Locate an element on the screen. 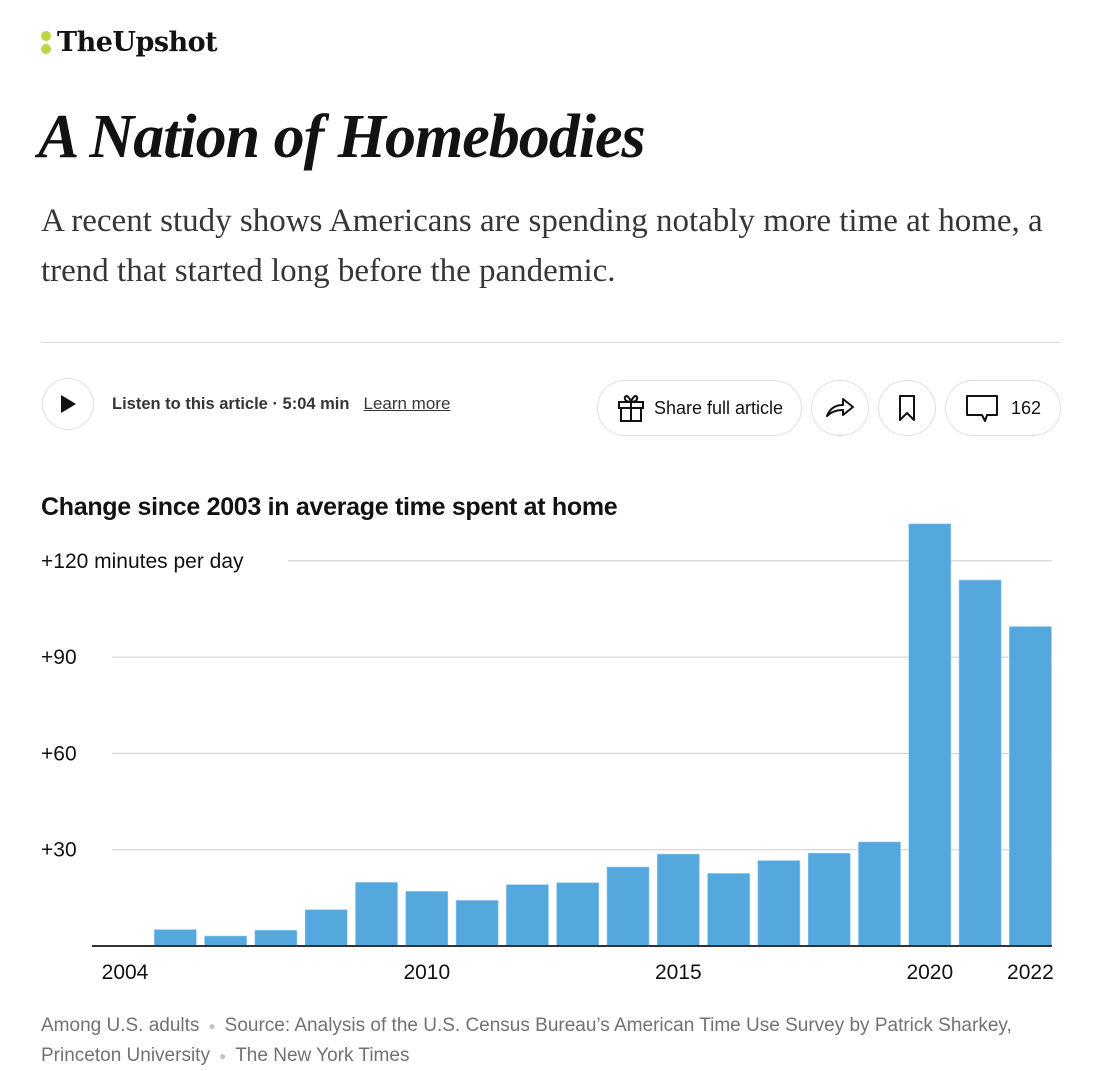 The height and width of the screenshot is (1071, 1118). bar-2019 is located at coordinates (879, 894).